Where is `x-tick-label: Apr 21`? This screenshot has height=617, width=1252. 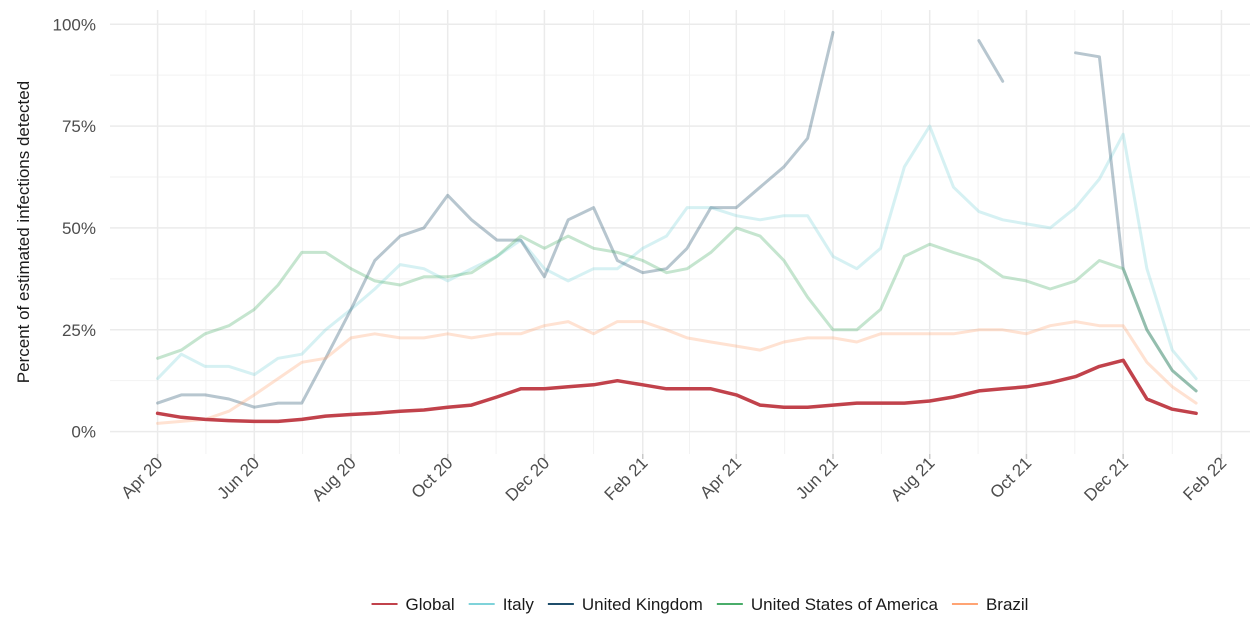
x-tick-label: Apr 21 is located at coordinates (720, 477).